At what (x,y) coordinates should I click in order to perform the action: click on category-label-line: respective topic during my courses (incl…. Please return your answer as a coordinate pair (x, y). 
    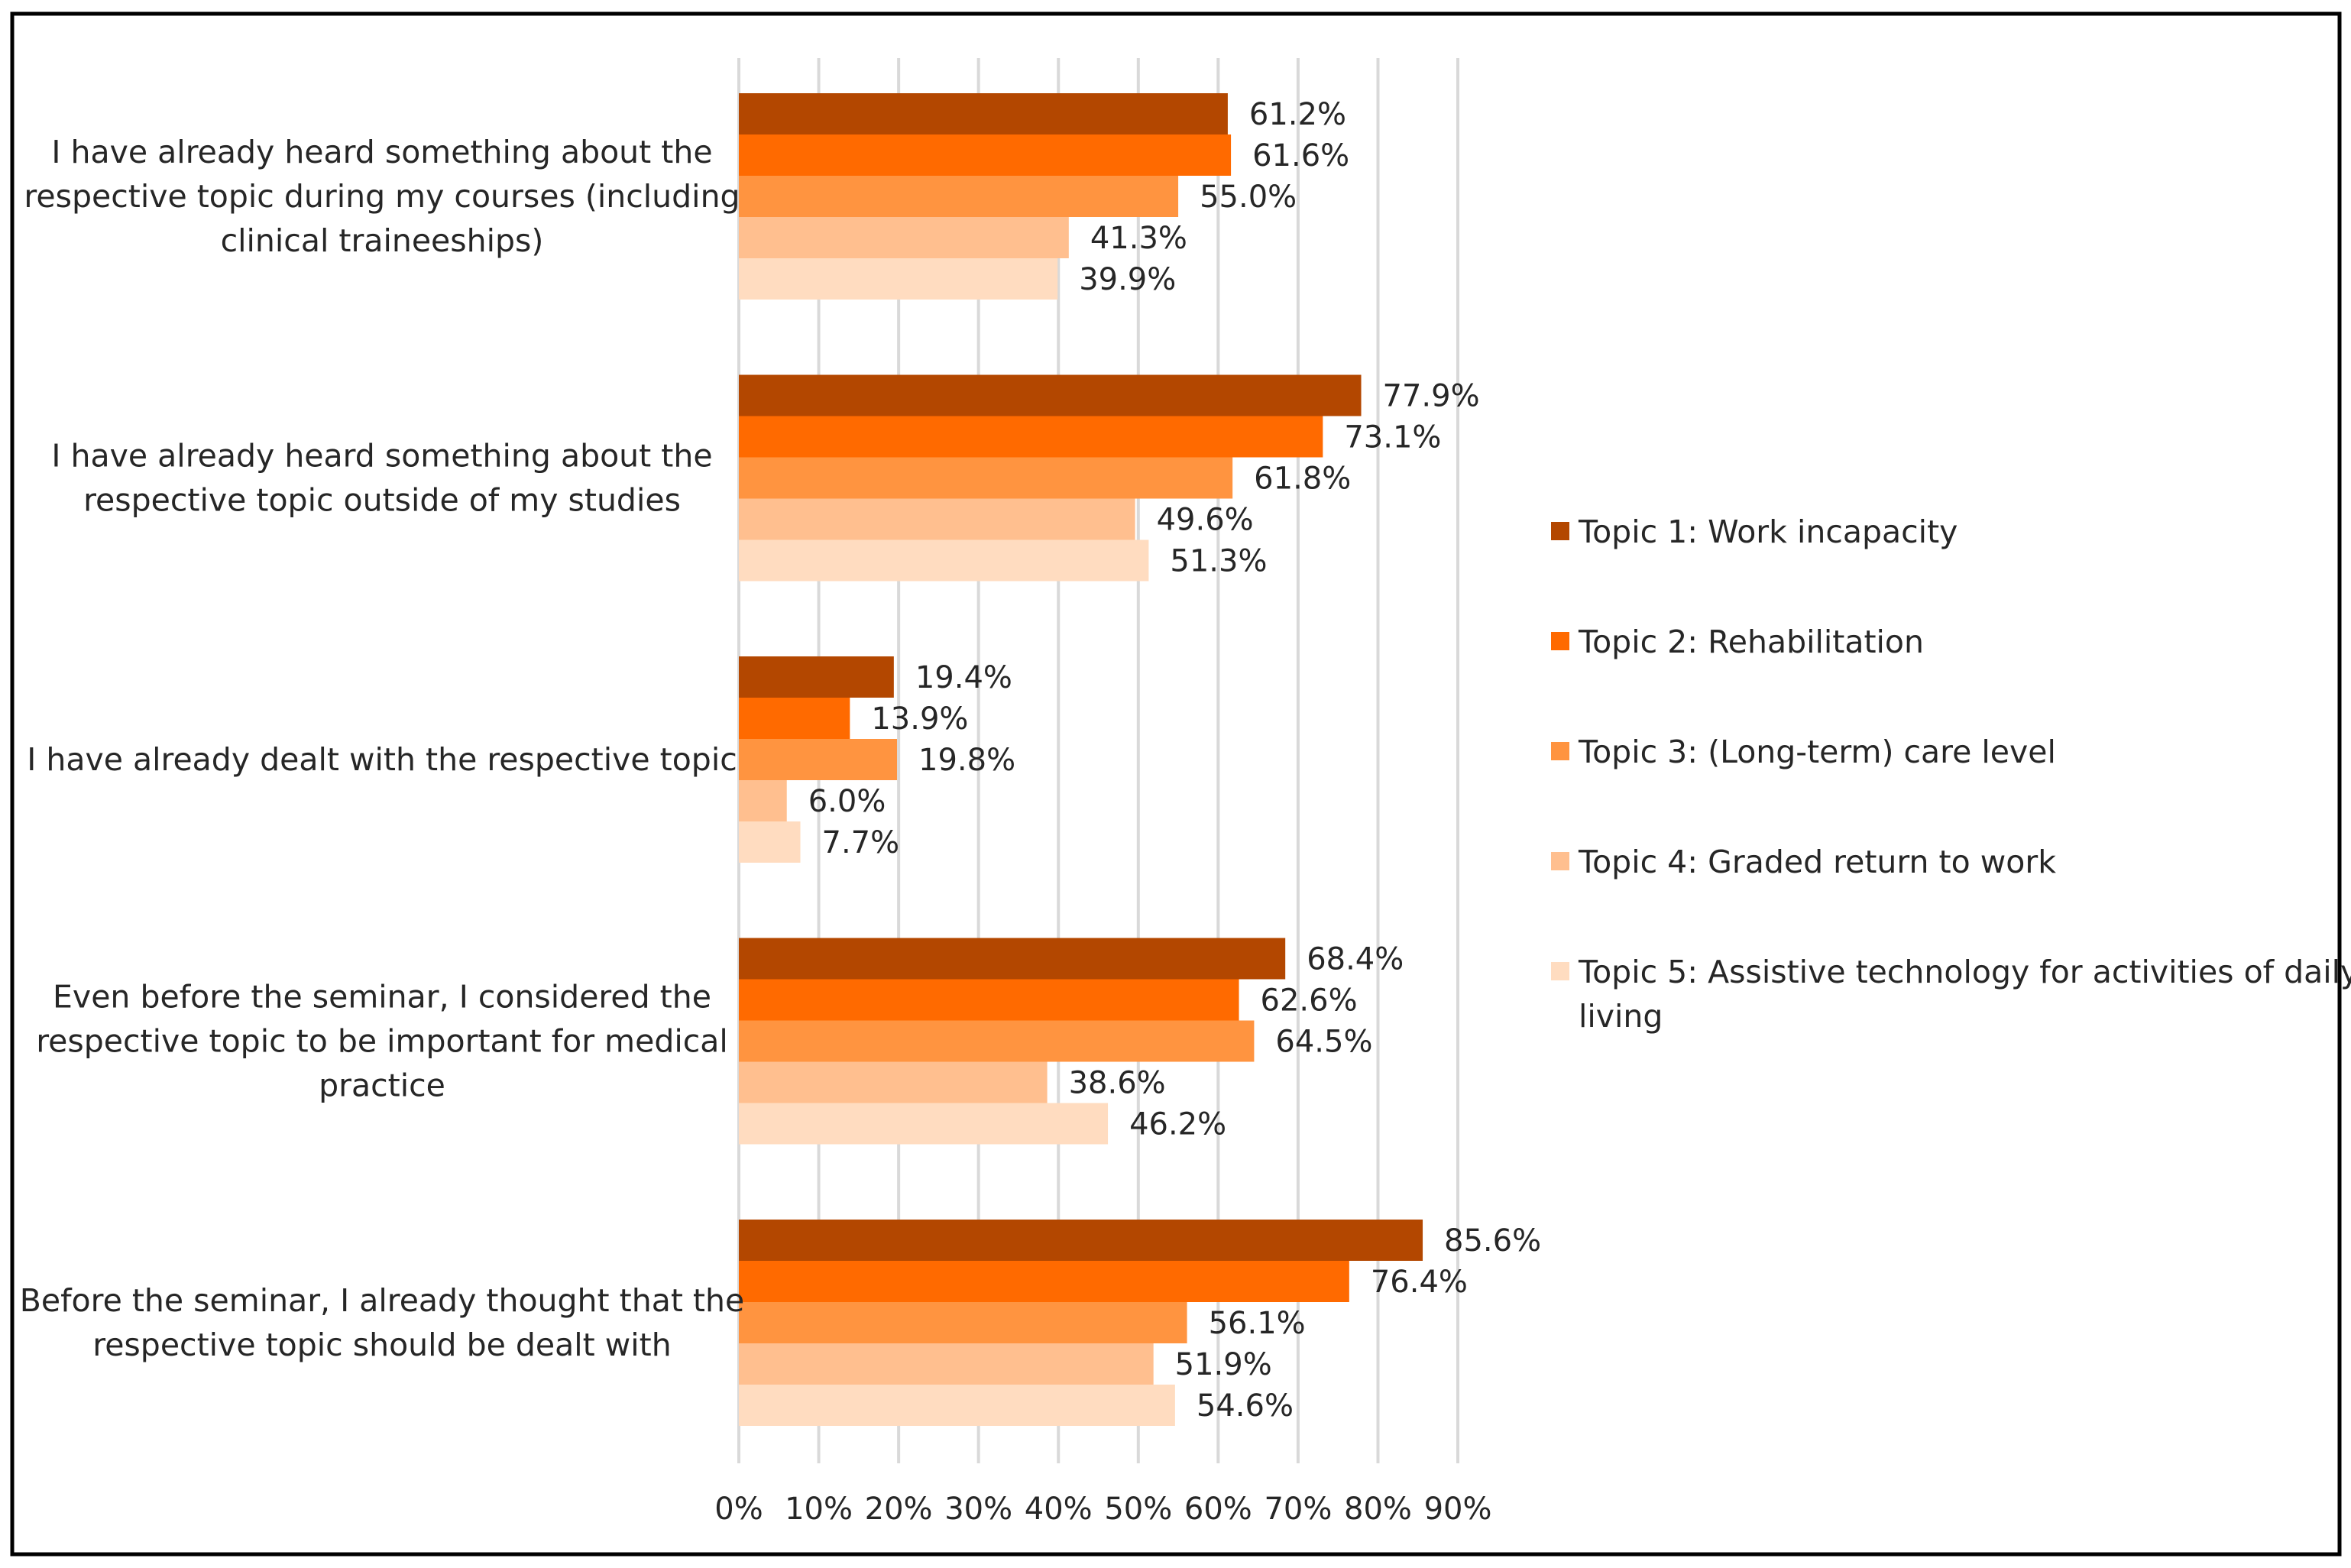
    Looking at the image, I should click on (382, 196).